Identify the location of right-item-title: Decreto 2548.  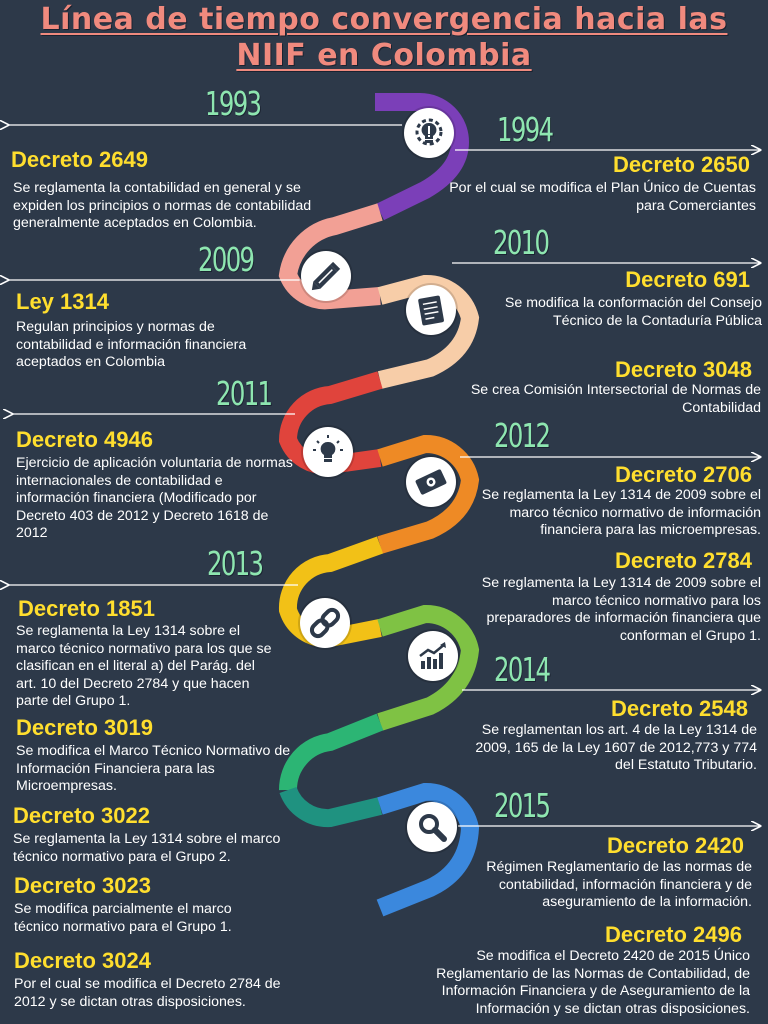
(679, 708).